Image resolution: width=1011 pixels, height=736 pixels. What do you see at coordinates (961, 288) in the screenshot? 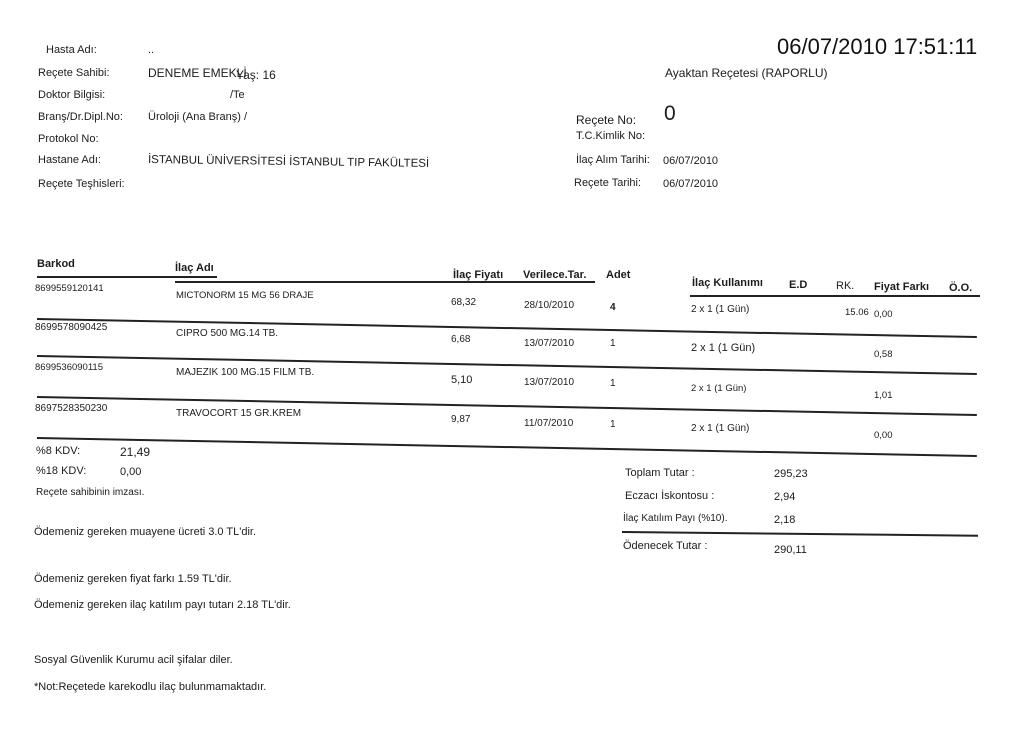
I see `col-oo: Ö.O.` at bounding box center [961, 288].